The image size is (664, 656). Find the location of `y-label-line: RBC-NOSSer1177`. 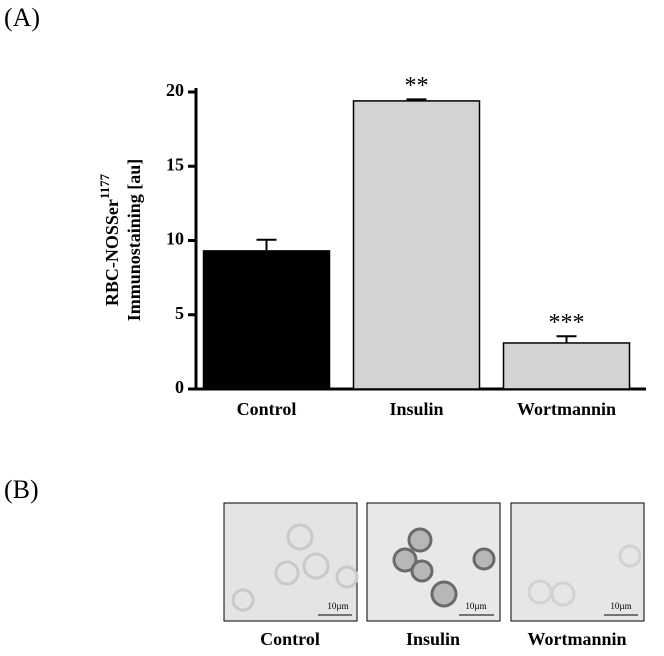

y-label-line: RBC-NOSSer1177 is located at coordinates (109, 239).